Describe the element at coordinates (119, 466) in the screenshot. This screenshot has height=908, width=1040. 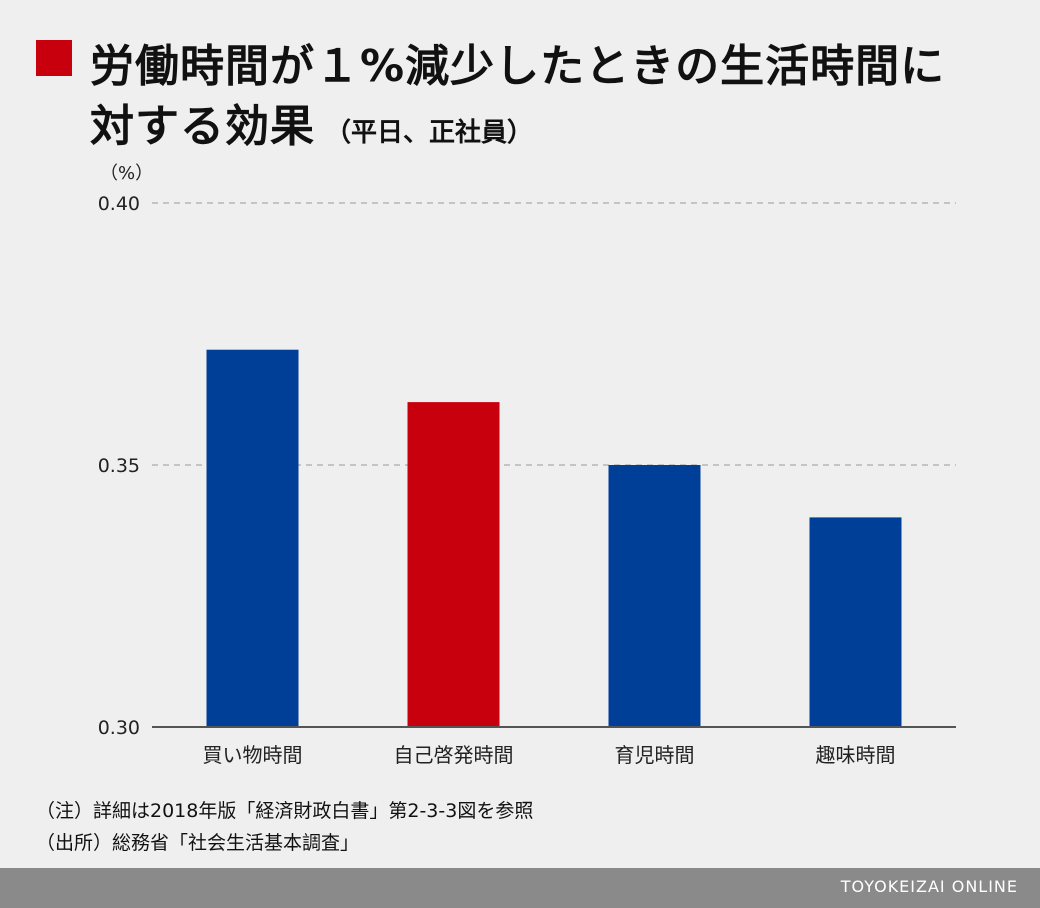
I see `y-tick-label: 0.35` at that location.